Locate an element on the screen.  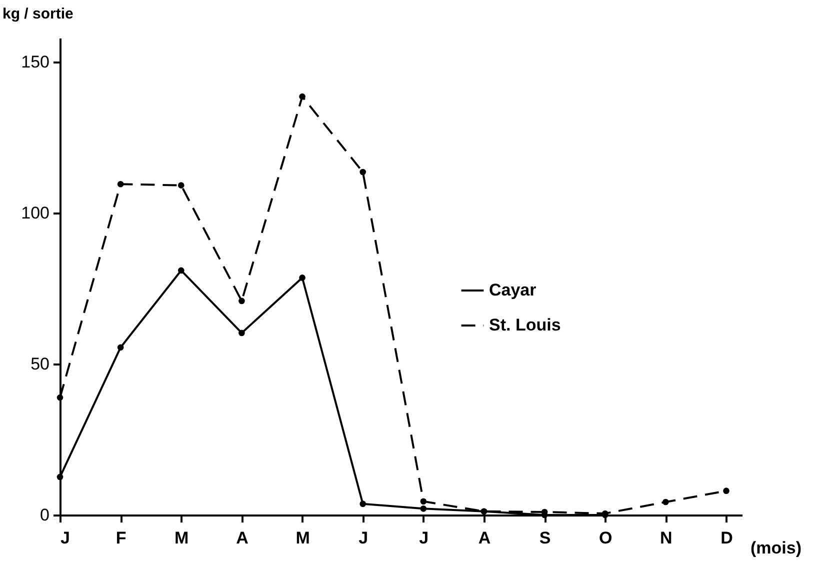
y-tick-label: 0 is located at coordinates (45, 515).